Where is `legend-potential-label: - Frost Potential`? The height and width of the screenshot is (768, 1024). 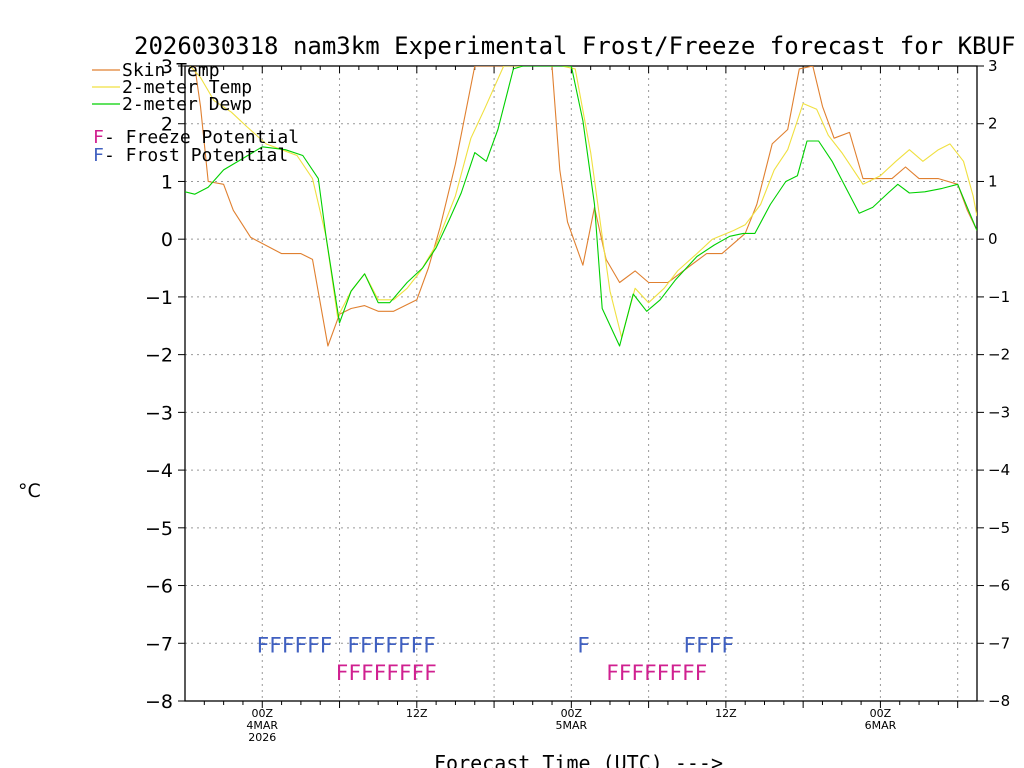 legend-potential-label: - Frost Potential is located at coordinates (196, 155).